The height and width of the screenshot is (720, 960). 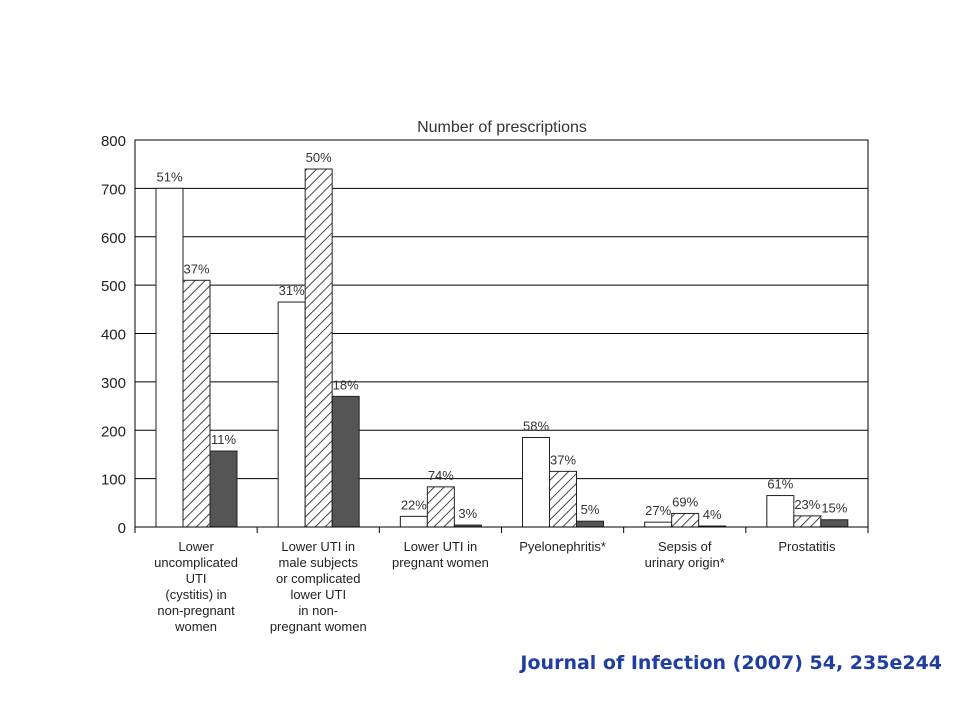 What do you see at coordinates (467, 513) in the screenshot?
I see `data-label: 3%` at bounding box center [467, 513].